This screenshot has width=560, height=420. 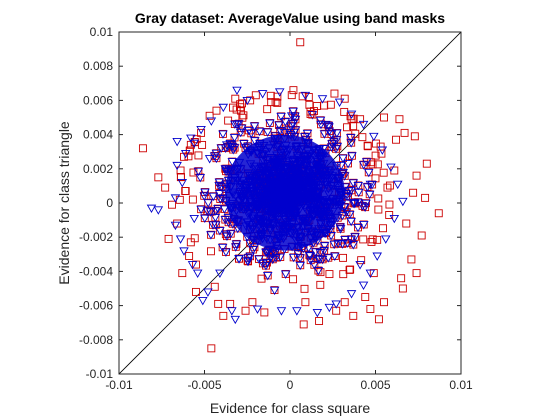 I want to click on y-tick-label: 0.01, so click(x=102, y=32).